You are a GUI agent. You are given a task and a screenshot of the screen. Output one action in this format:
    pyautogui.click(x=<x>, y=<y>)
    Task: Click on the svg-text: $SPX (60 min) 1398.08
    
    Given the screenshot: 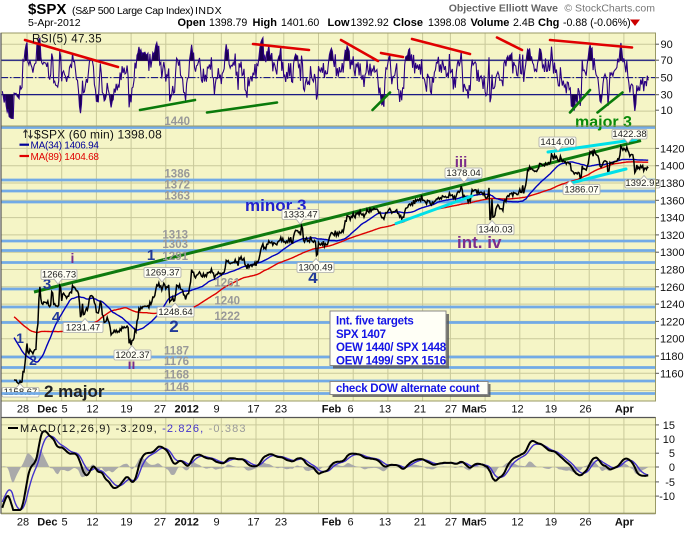 What is the action you would take?
    pyautogui.click(x=98, y=135)
    